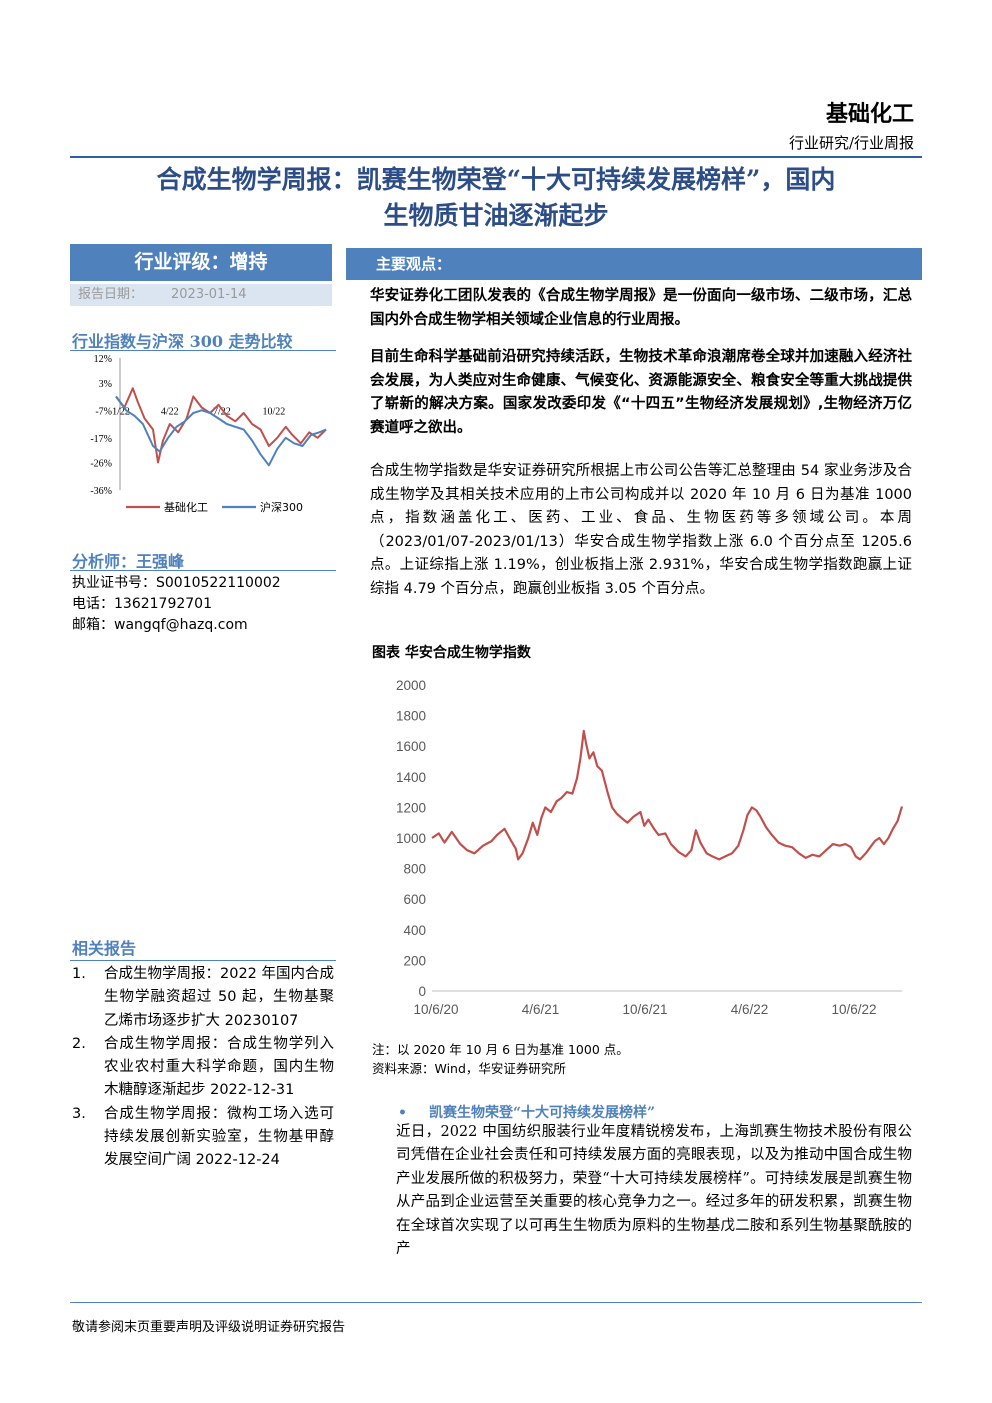 This screenshot has height=1403, width=992. I want to click on analyst-cert: 执业证书号：S0010522110002, so click(176, 583).